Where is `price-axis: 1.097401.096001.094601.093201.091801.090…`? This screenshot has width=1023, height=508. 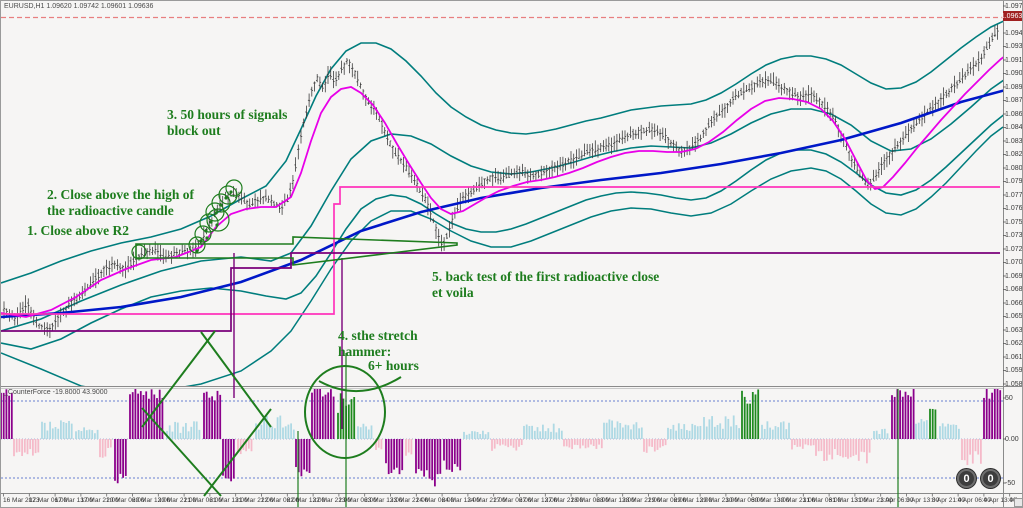 price-axis: 1.097401.096001.094601.093201.091801.090… is located at coordinates (1013, 247).